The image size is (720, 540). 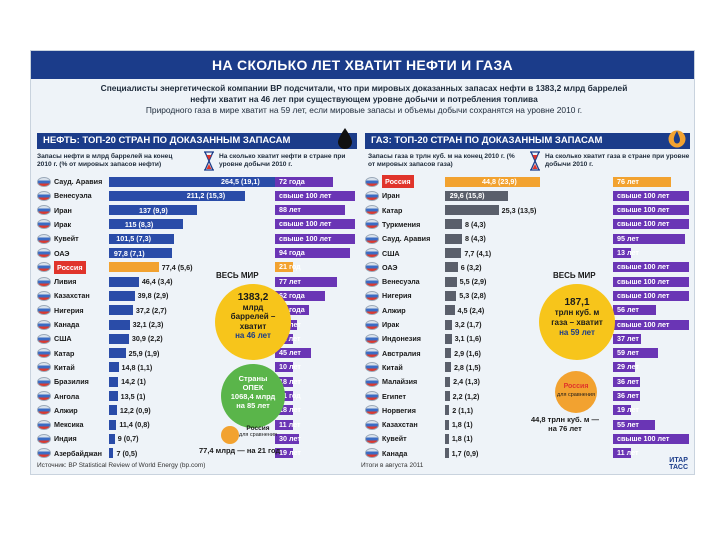 What do you see at coordinates (465, 453) in the screenshot?
I see `reserve-label: 1,7 (0,9)` at bounding box center [465, 453].